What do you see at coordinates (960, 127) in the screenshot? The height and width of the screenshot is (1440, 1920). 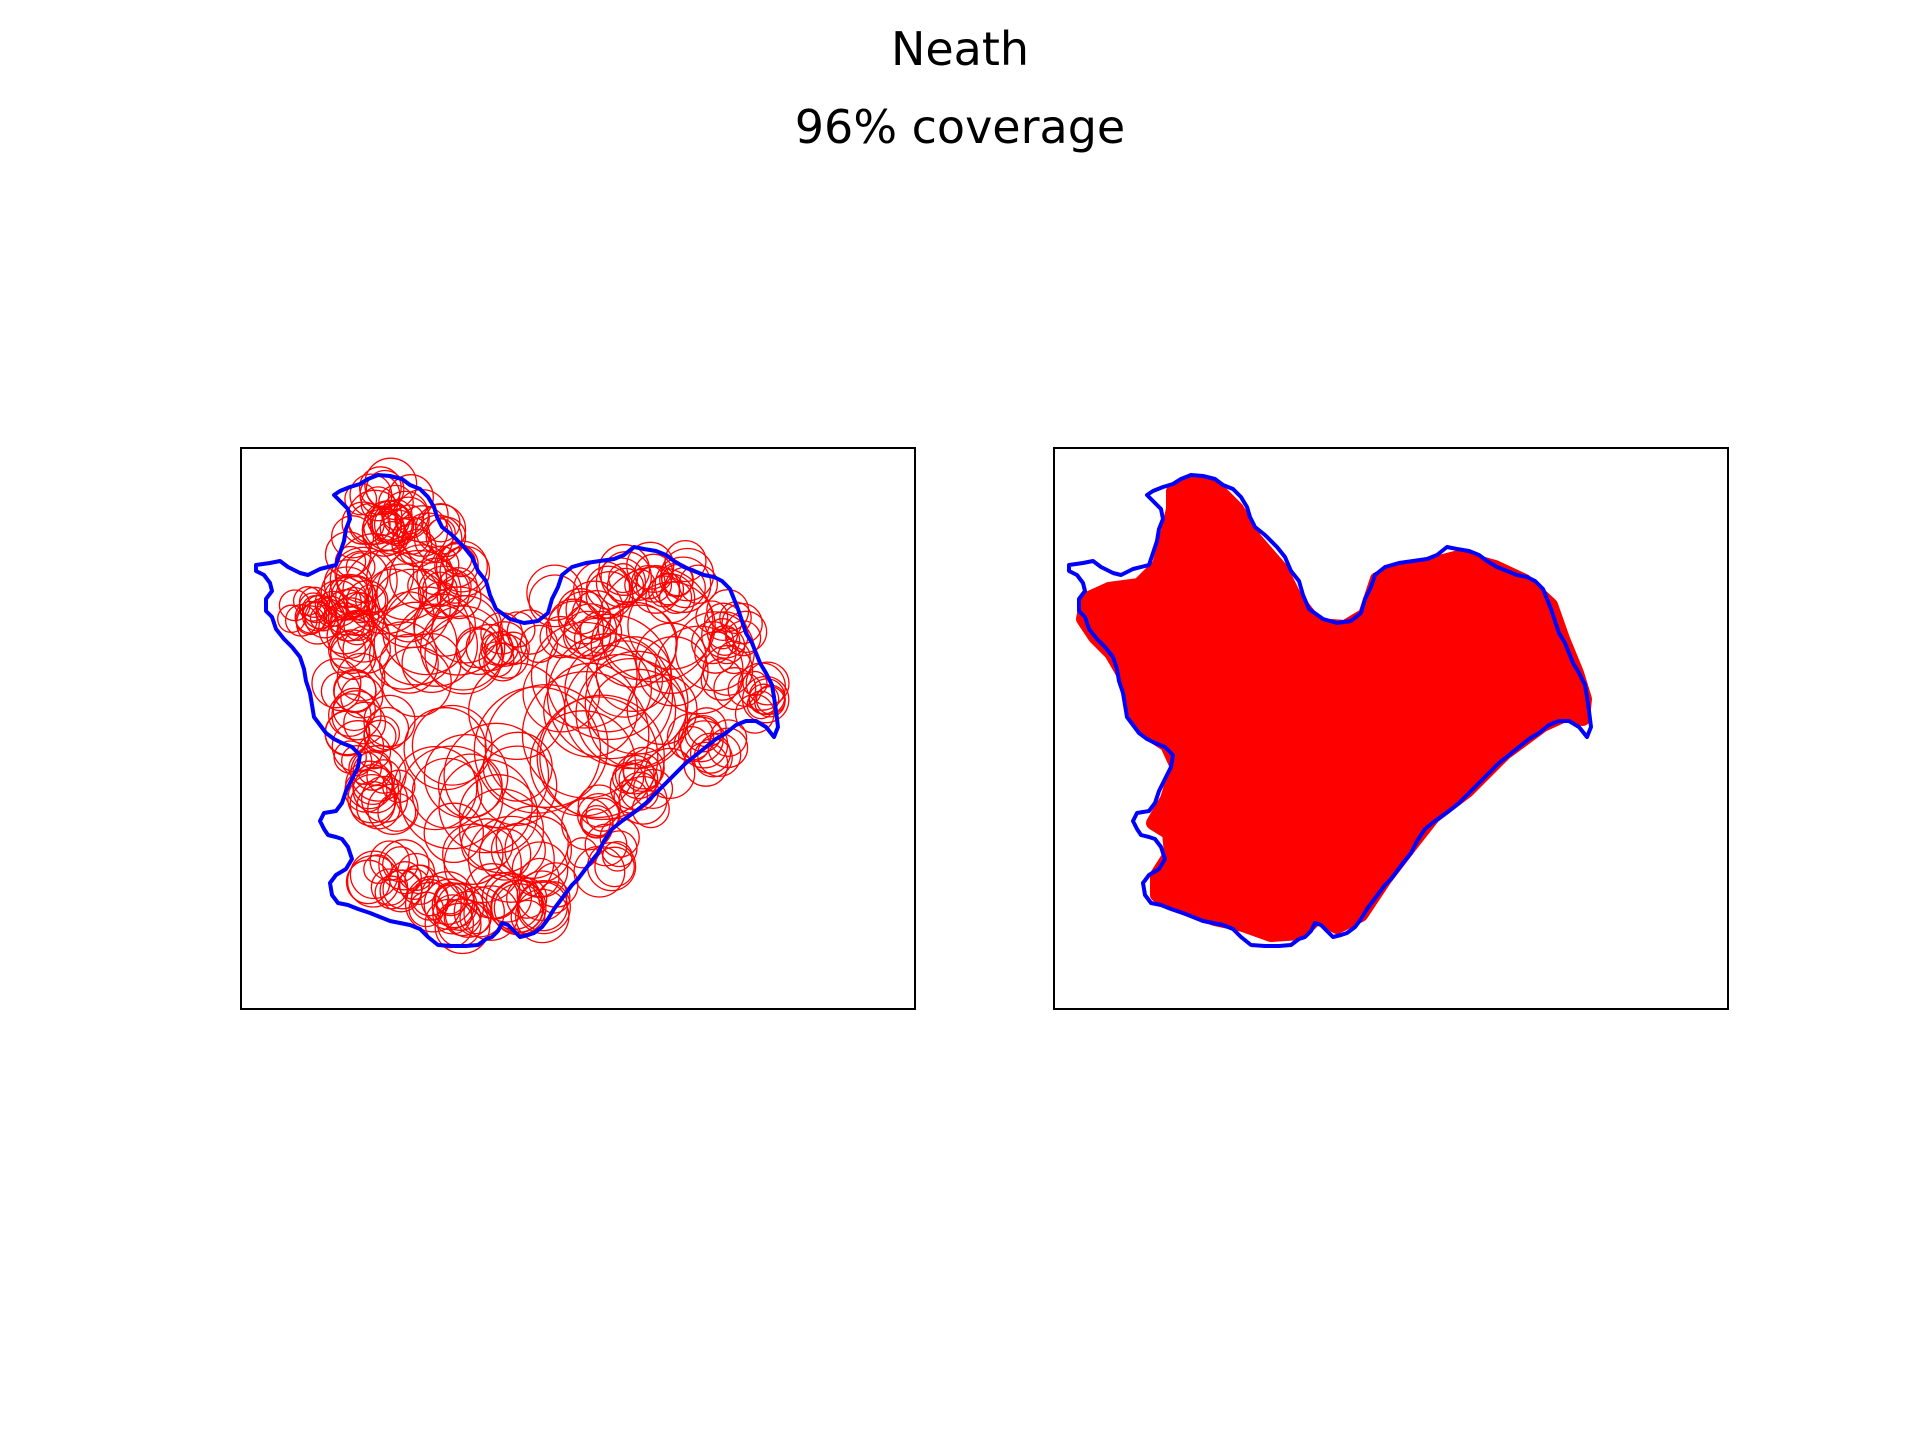 I see `coverage-subtitle: 96% coverage` at bounding box center [960, 127].